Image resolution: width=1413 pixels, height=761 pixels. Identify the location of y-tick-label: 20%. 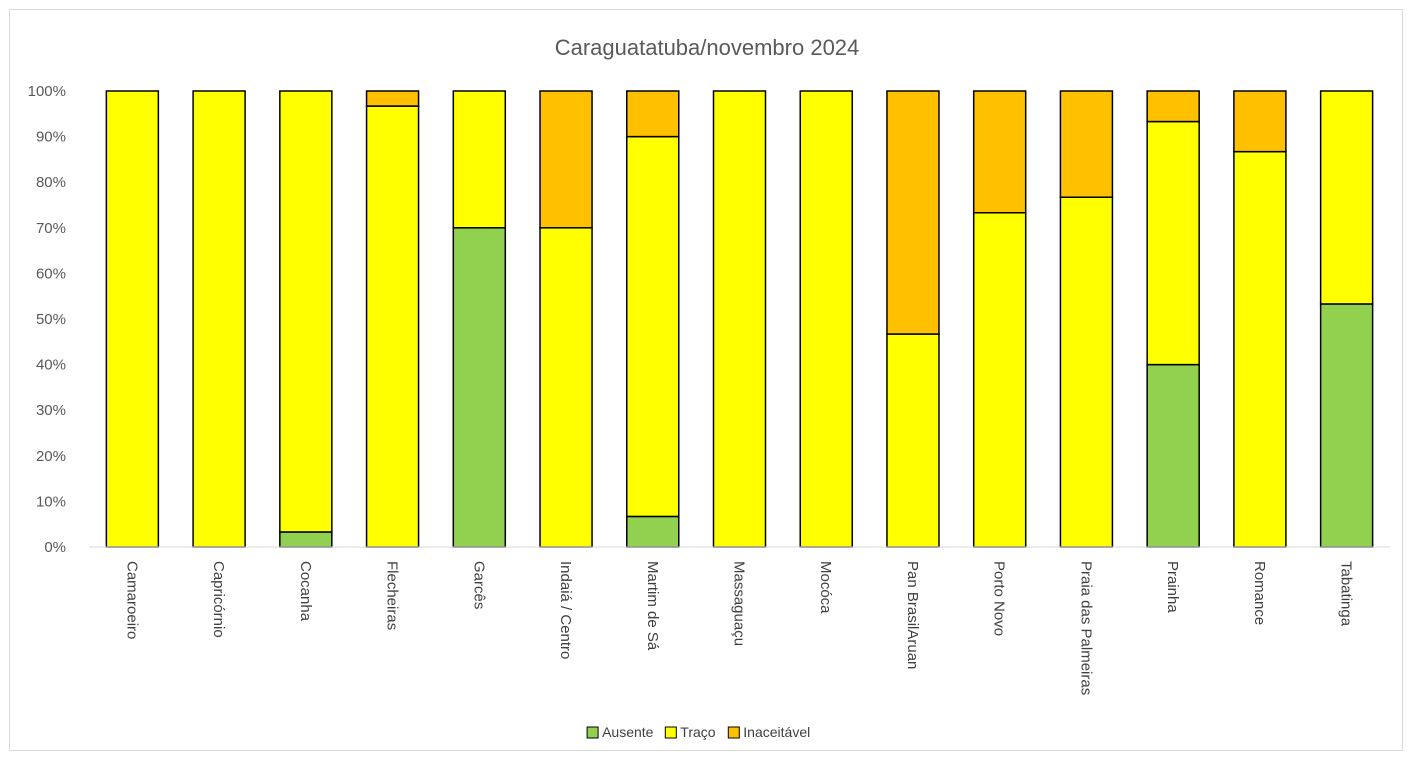
(51, 456).